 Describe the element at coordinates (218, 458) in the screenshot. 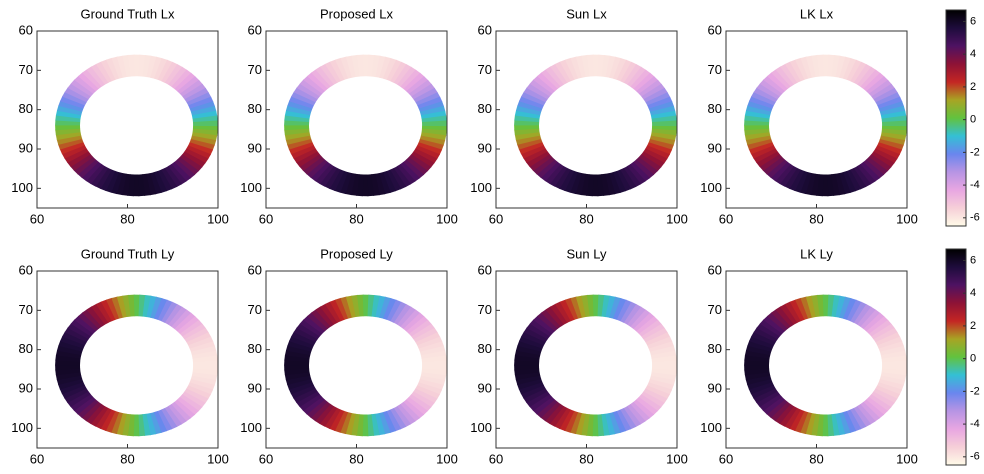

I see `x-tick-label: 100` at that location.